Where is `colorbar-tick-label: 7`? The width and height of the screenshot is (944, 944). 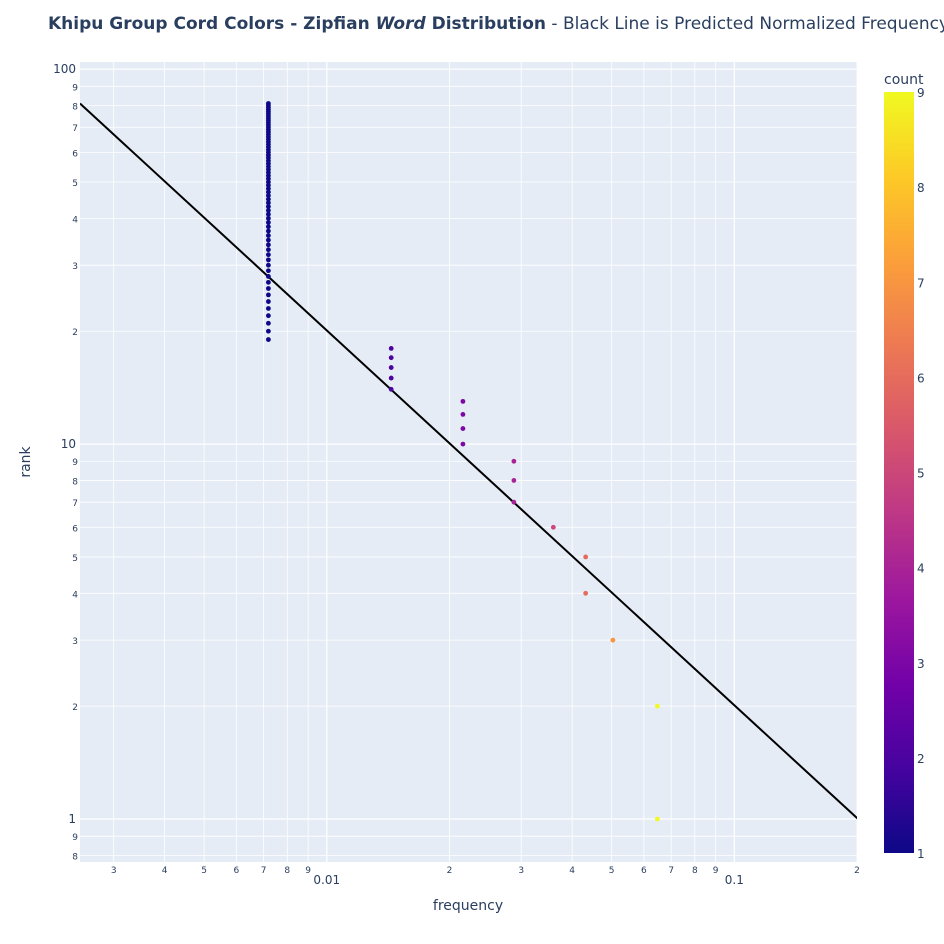 colorbar-tick-label: 7 is located at coordinates (921, 283).